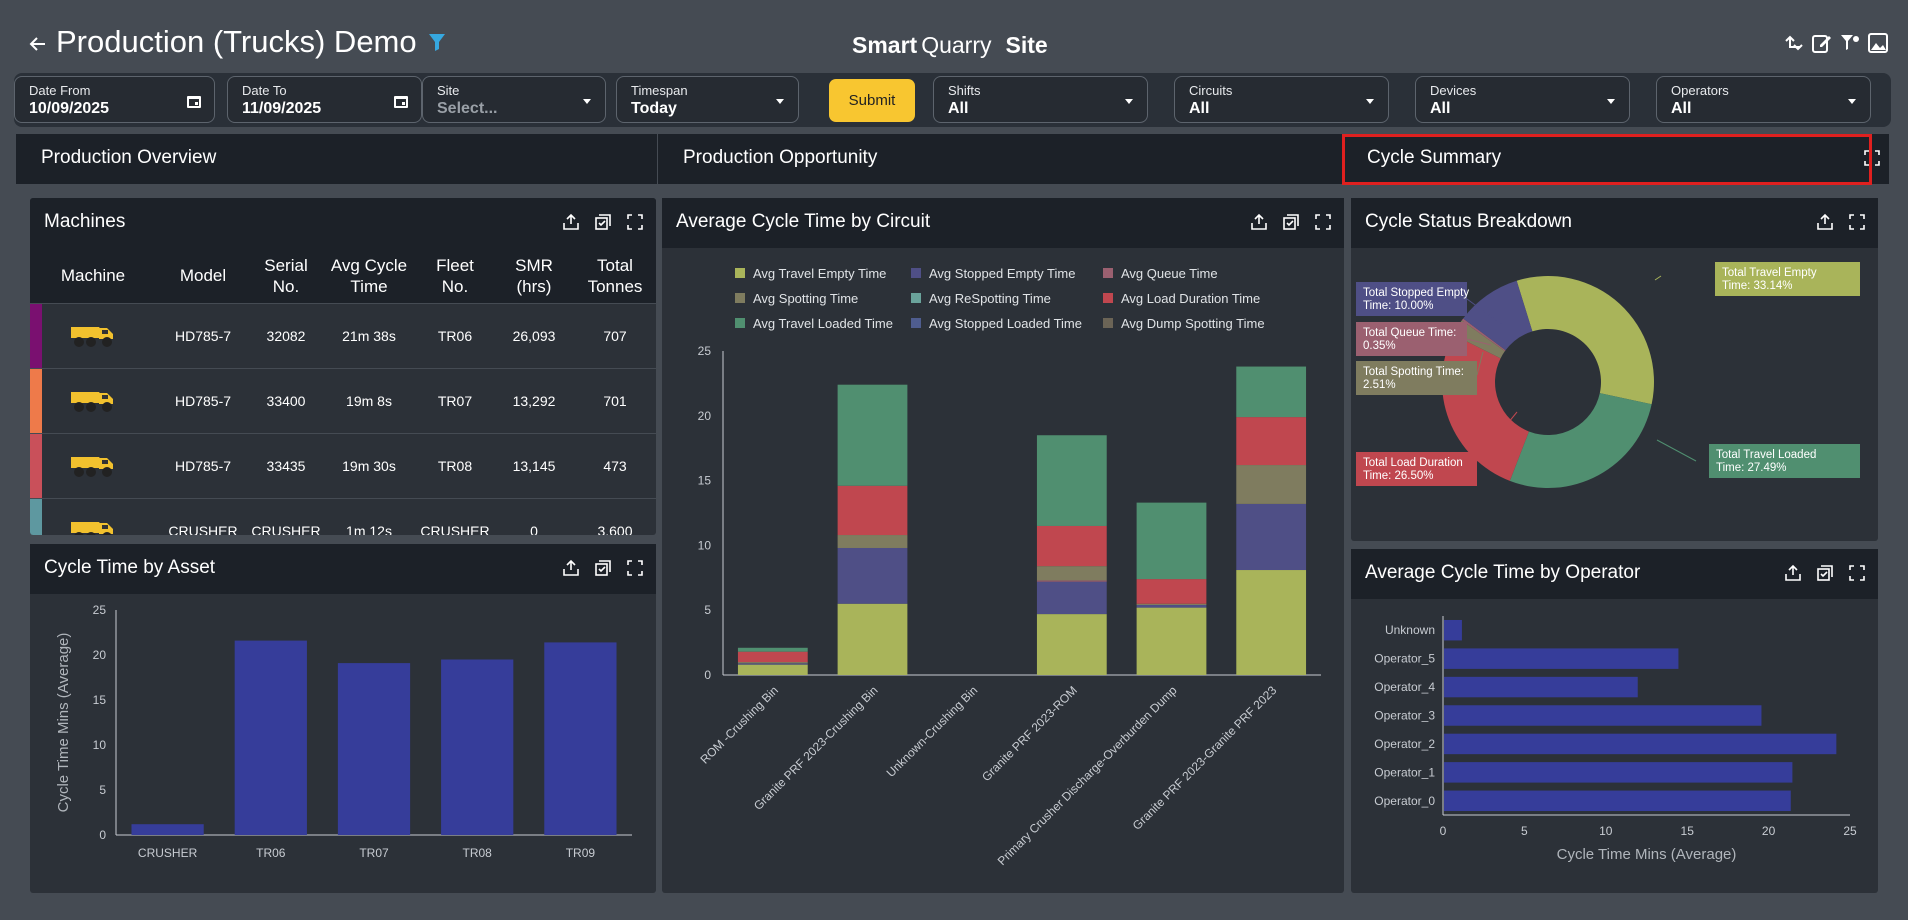 This screenshot has width=1908, height=920. What do you see at coordinates (437, 42) in the screenshot?
I see `filter-funnel-icon` at bounding box center [437, 42].